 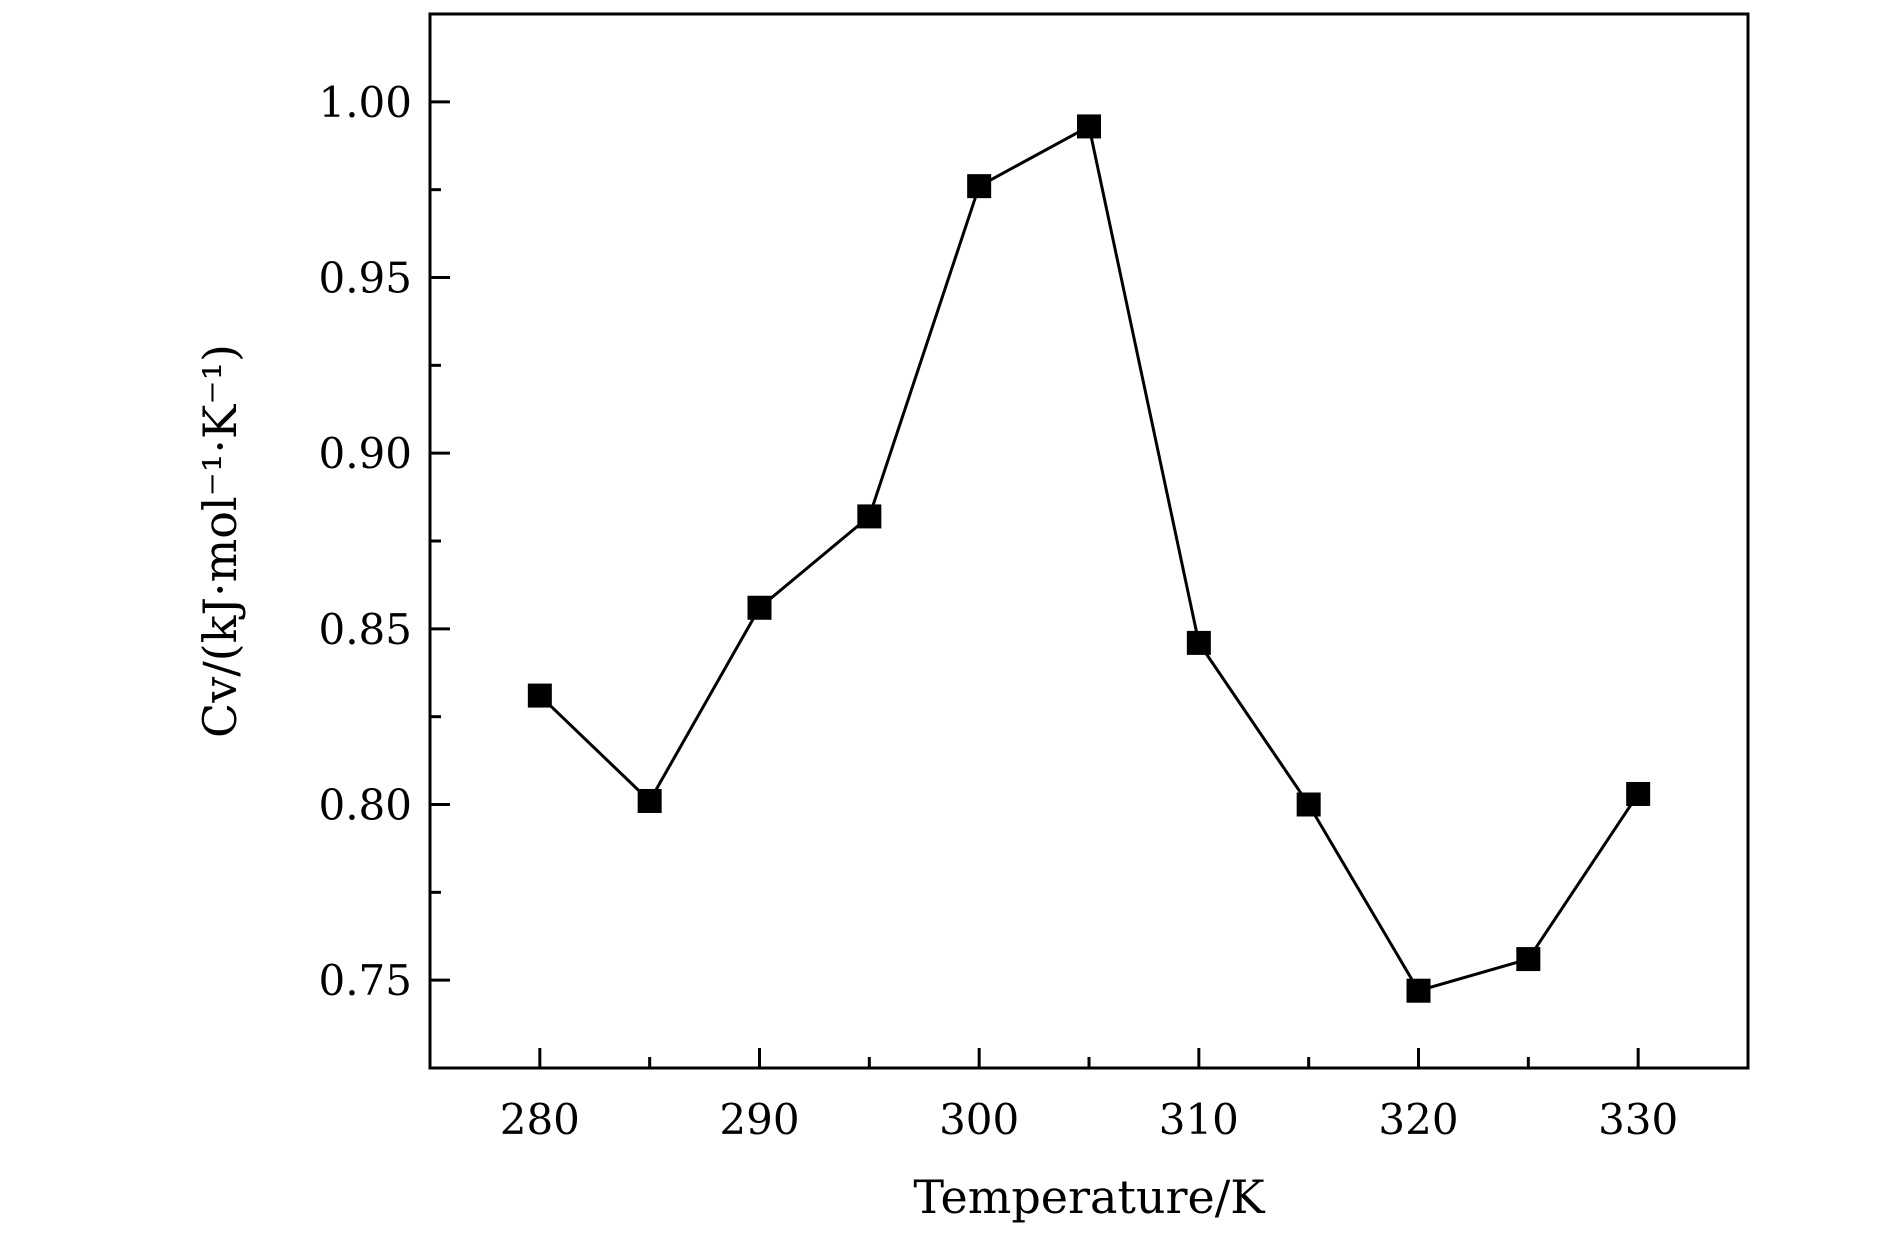 What do you see at coordinates (1638, 1119) in the screenshot?
I see `x-tick-label: 330` at bounding box center [1638, 1119].